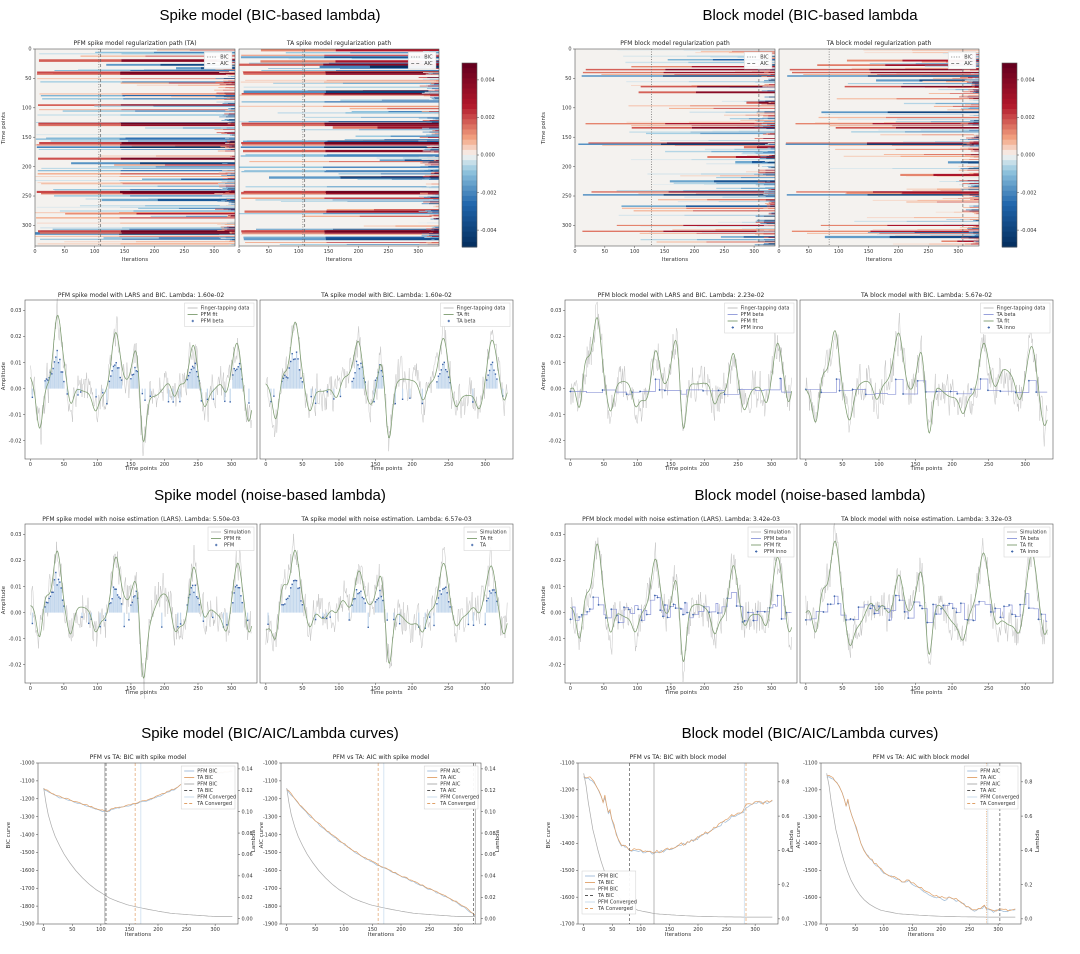  What do you see at coordinates (878, 151) in the screenshot?
I see `heatmap-ta-block-regpath: 0 50 100 150 200 250 300 BIC AIC` at bounding box center [878, 151].